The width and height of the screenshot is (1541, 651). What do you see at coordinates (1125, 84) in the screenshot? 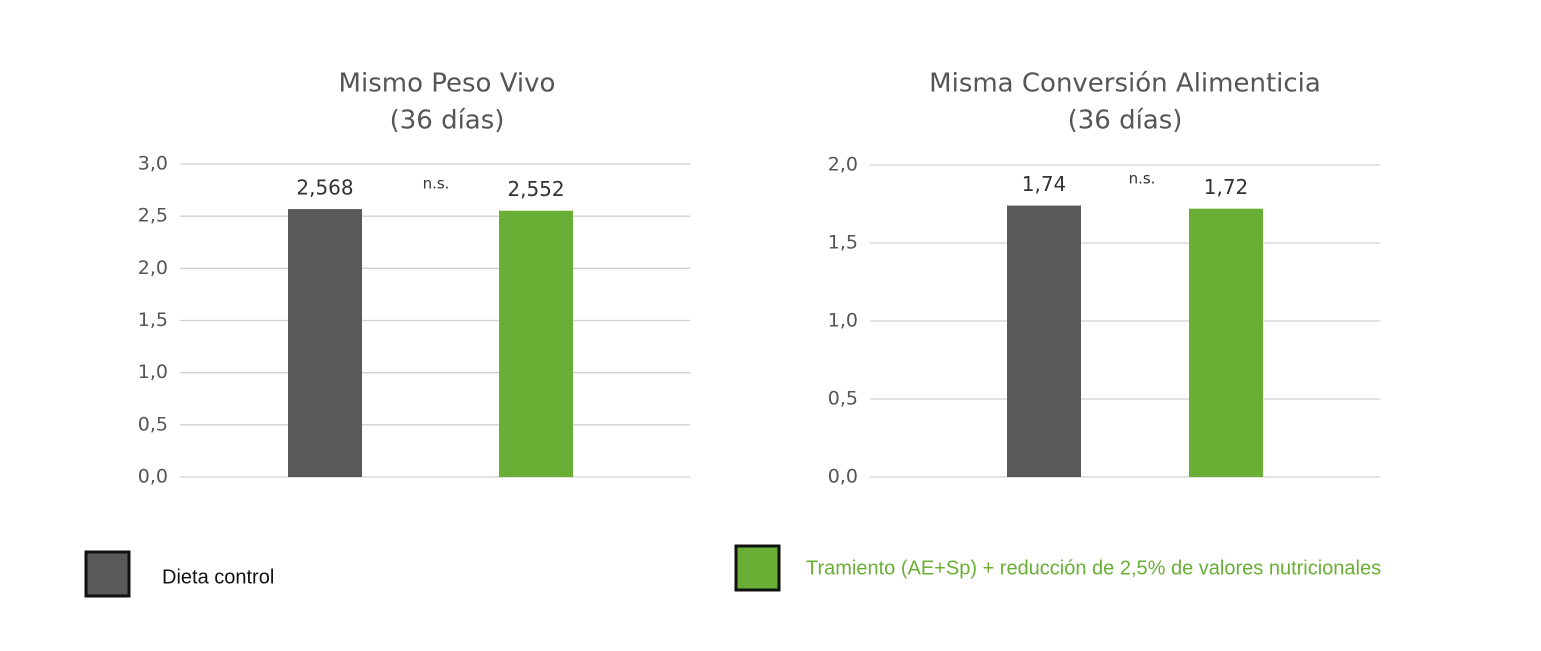
I see `chart-title: Misma Conversión Alimenticia` at bounding box center [1125, 84].